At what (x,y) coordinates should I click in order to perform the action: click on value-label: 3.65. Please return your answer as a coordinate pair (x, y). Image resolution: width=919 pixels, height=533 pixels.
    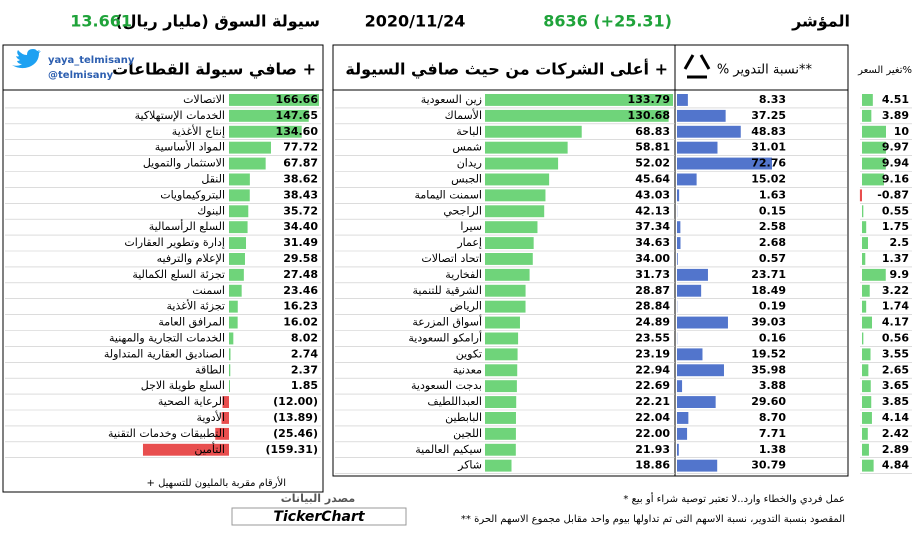
    Looking at the image, I should click on (895, 385).